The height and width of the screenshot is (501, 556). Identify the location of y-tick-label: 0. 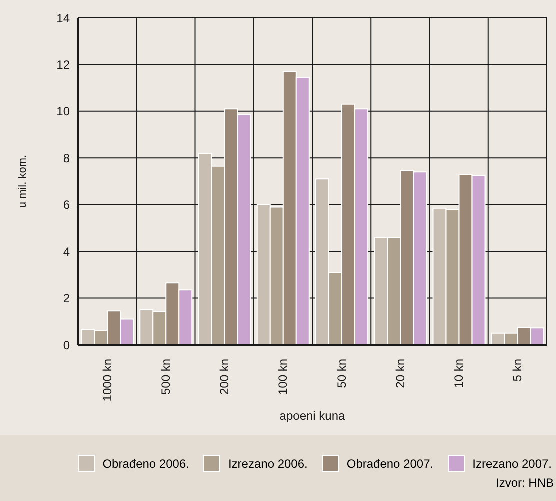
(66, 345).